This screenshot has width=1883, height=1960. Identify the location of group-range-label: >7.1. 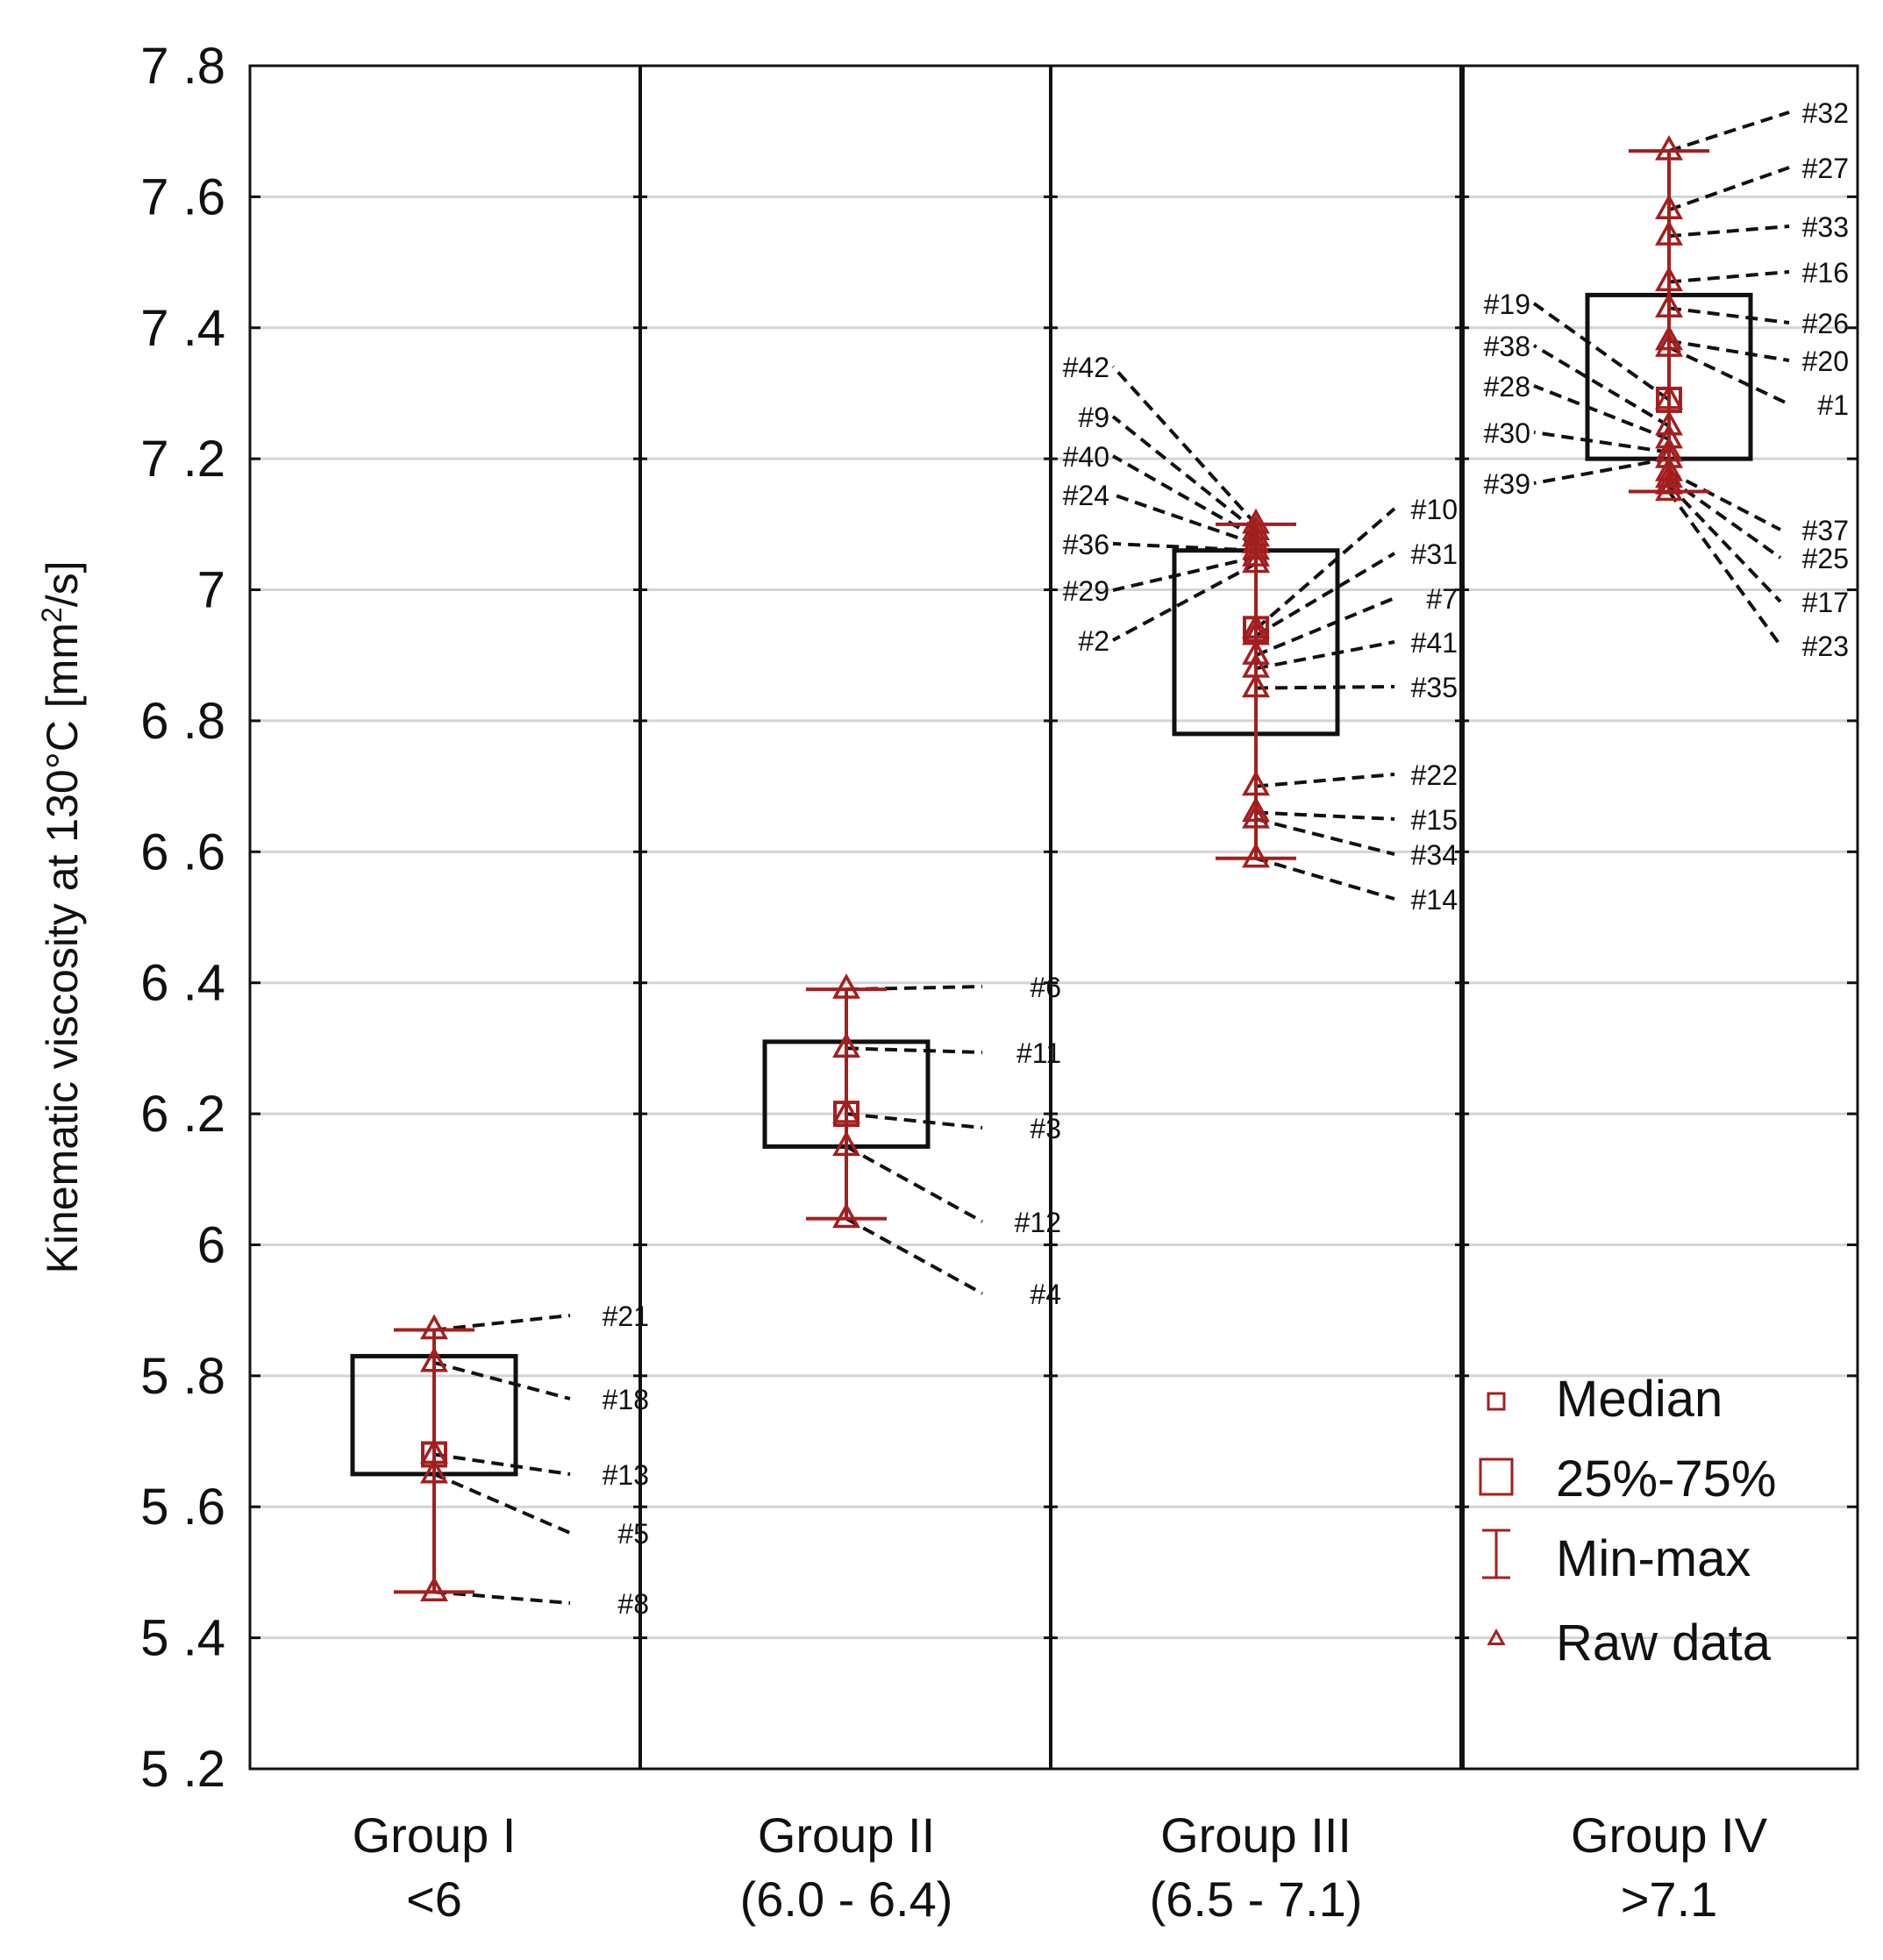
(1669, 1899).